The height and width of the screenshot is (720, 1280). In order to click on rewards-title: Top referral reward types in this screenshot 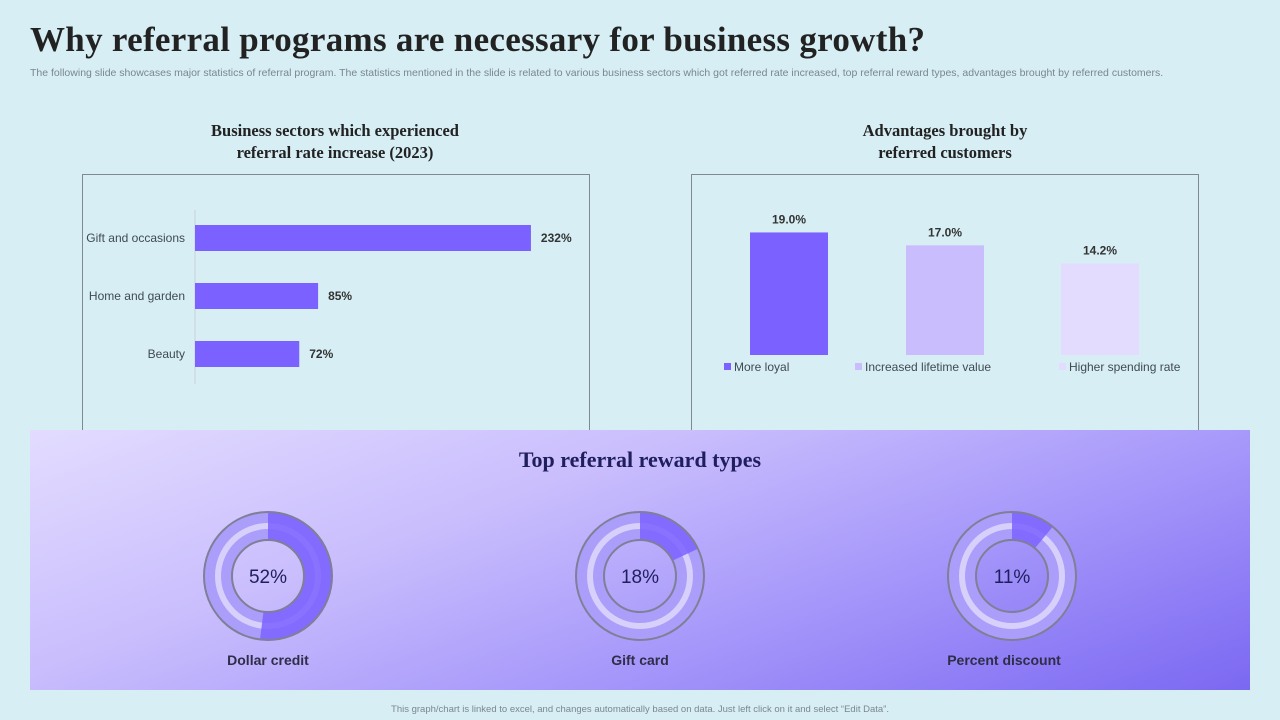, I will do `click(640, 459)`.